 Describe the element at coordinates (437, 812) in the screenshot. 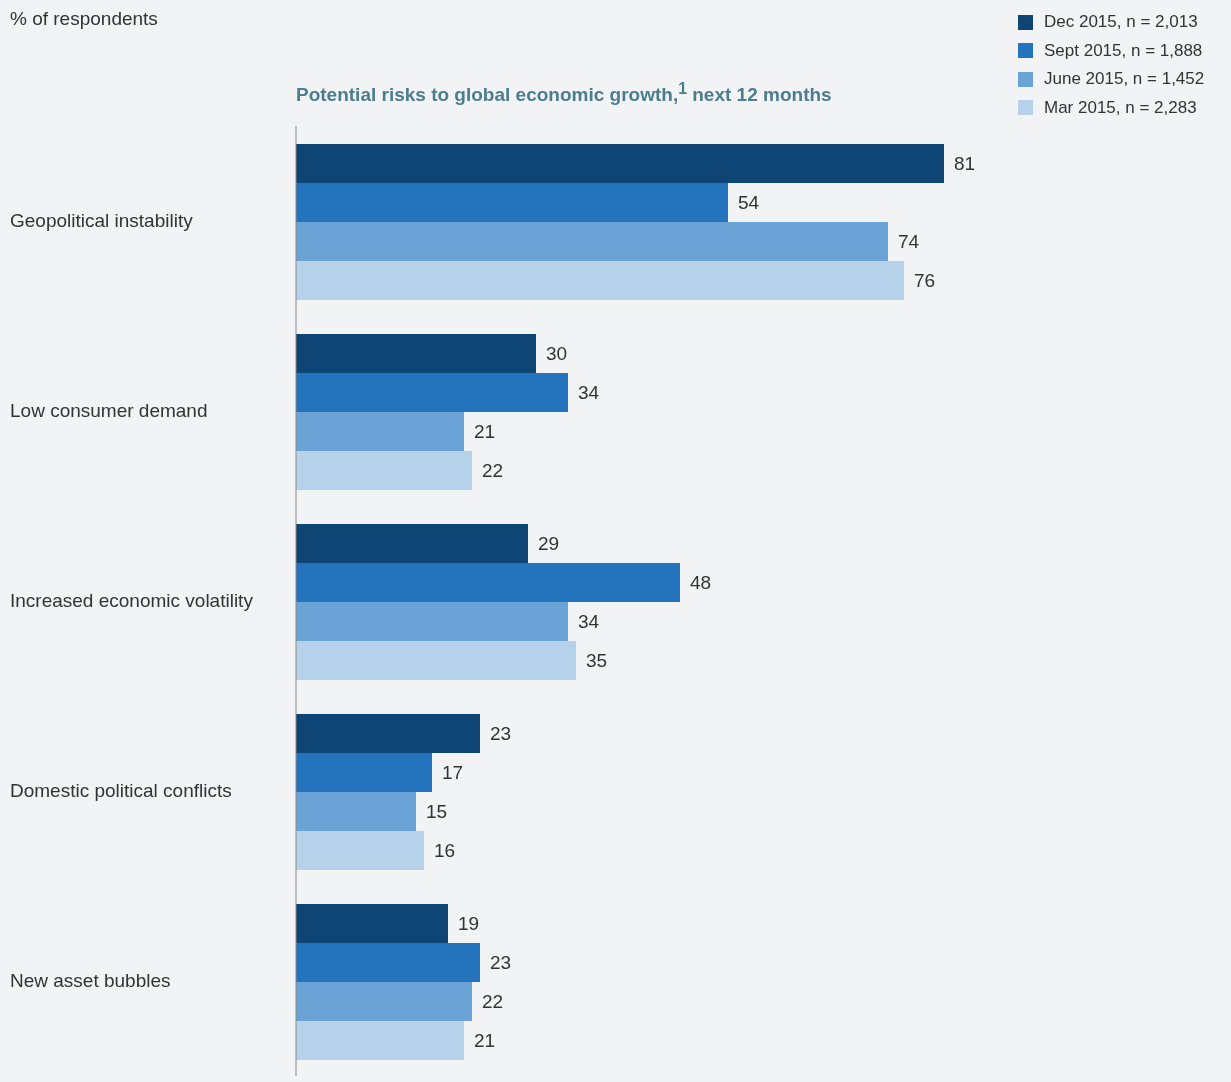

I see `data-label: 15` at that location.